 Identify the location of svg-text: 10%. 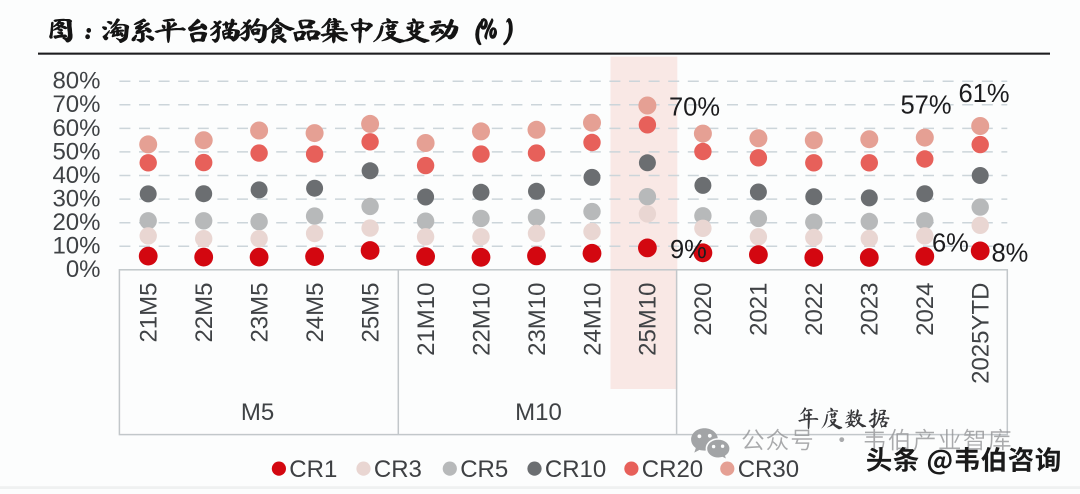
(76, 246).